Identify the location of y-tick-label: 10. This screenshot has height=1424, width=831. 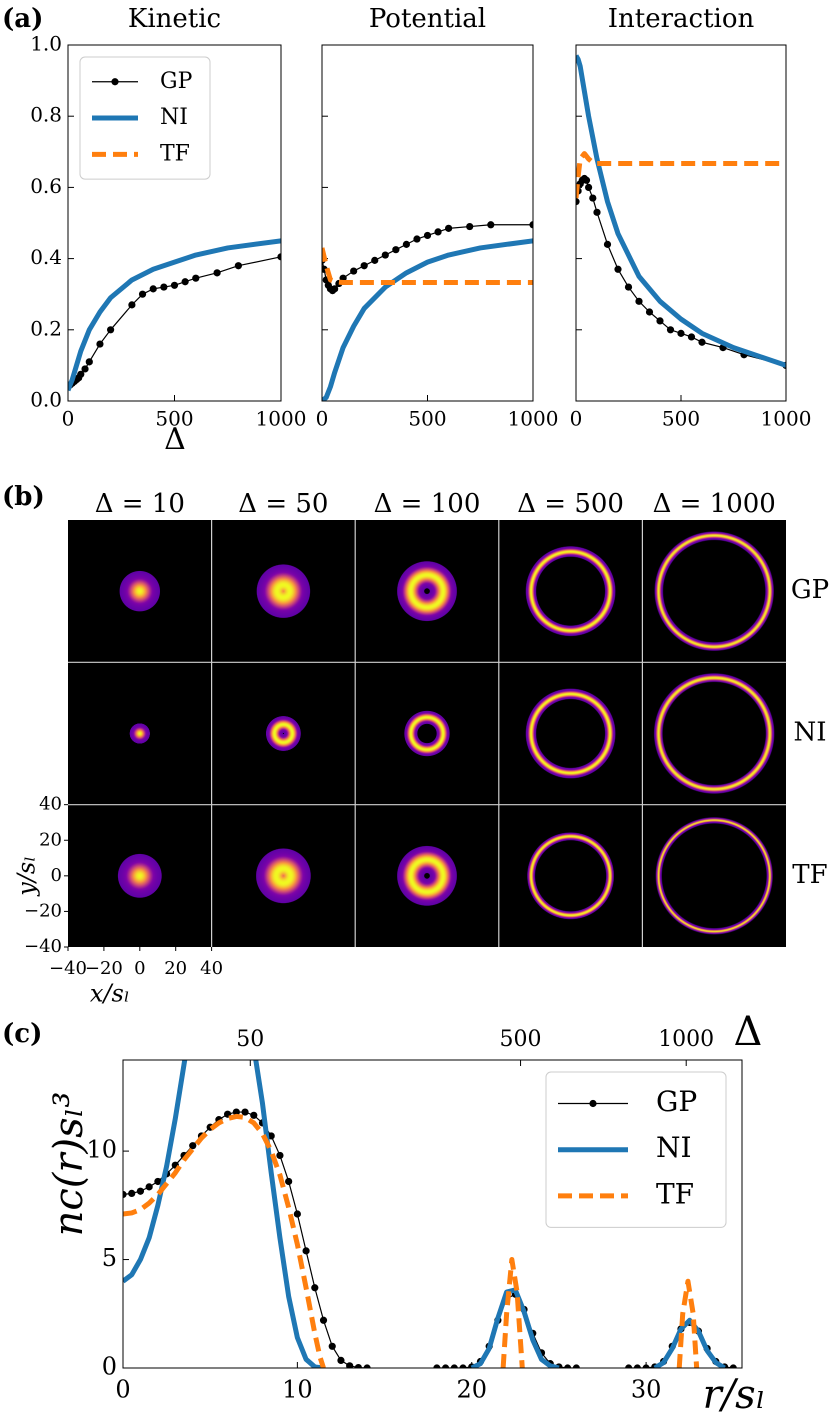
(101, 1150).